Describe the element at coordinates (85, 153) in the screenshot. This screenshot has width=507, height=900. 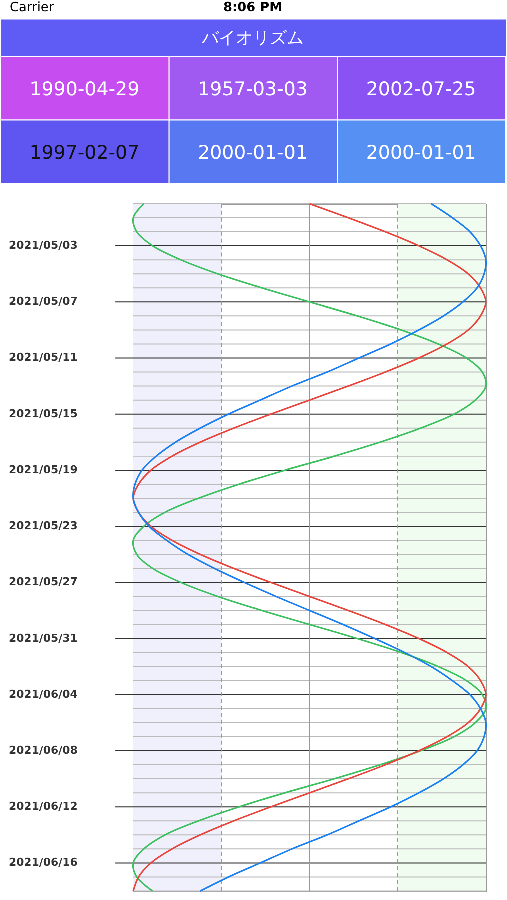
I see `text: 1997-02-07` at that location.